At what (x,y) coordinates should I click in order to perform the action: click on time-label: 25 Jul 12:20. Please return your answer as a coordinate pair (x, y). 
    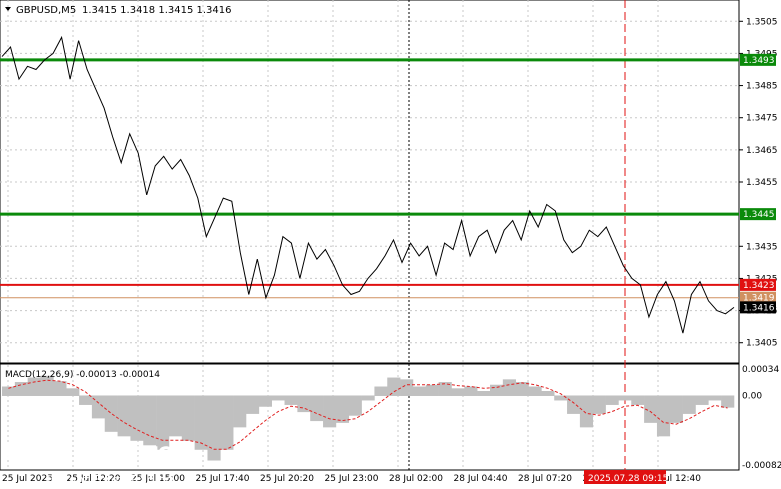
    Looking at the image, I should click on (94, 479).